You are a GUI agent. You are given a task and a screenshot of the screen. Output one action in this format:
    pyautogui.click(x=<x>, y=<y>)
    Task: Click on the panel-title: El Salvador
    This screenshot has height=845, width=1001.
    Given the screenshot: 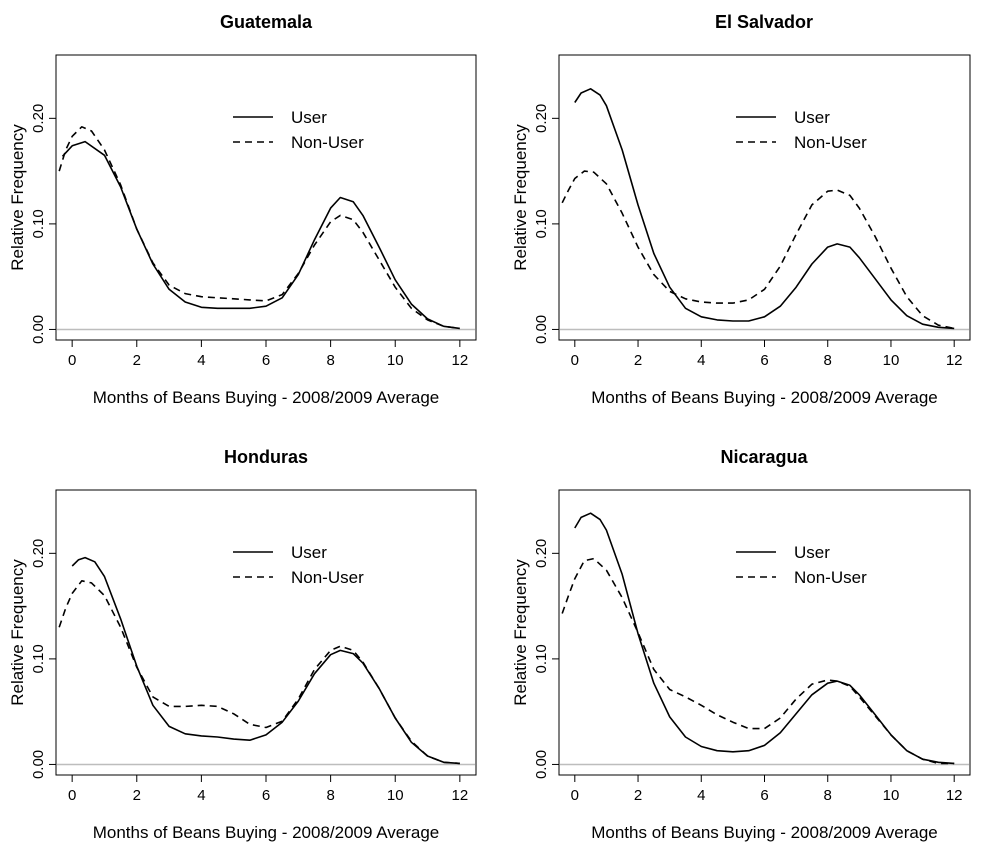 What is the action you would take?
    pyautogui.click(x=764, y=22)
    